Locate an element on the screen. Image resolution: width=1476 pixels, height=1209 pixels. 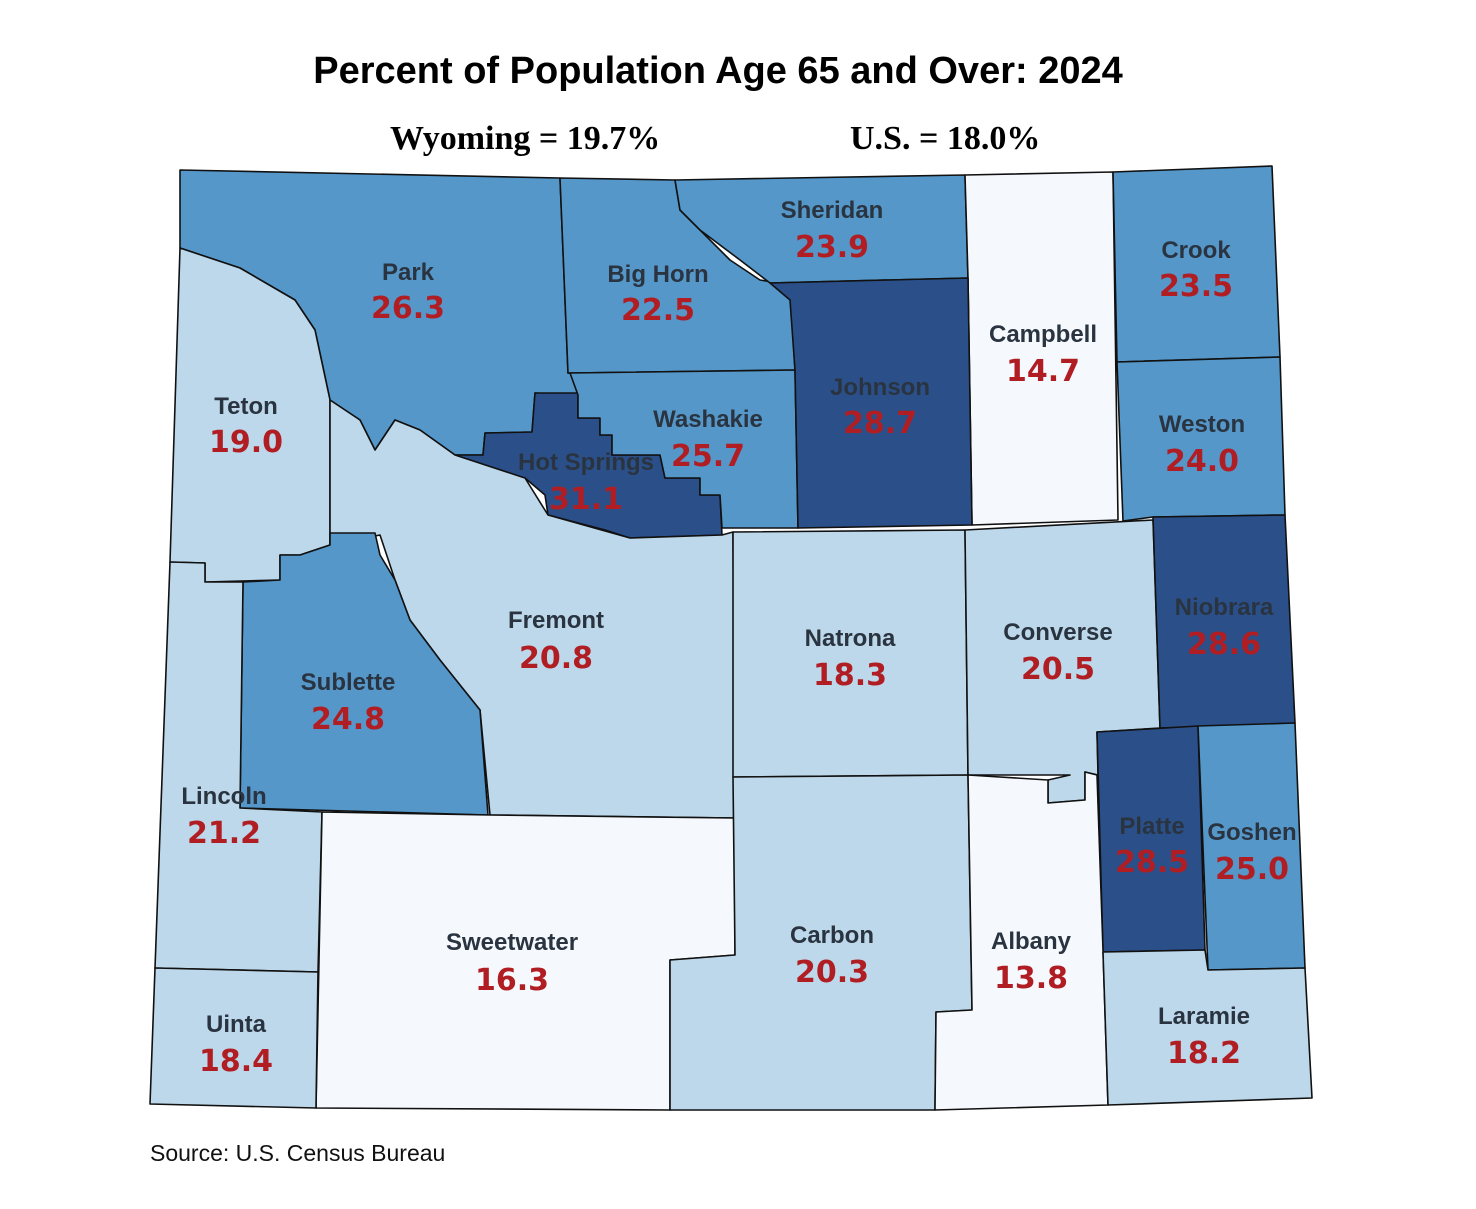
county-name-crook: Crook is located at coordinates (1196, 250).